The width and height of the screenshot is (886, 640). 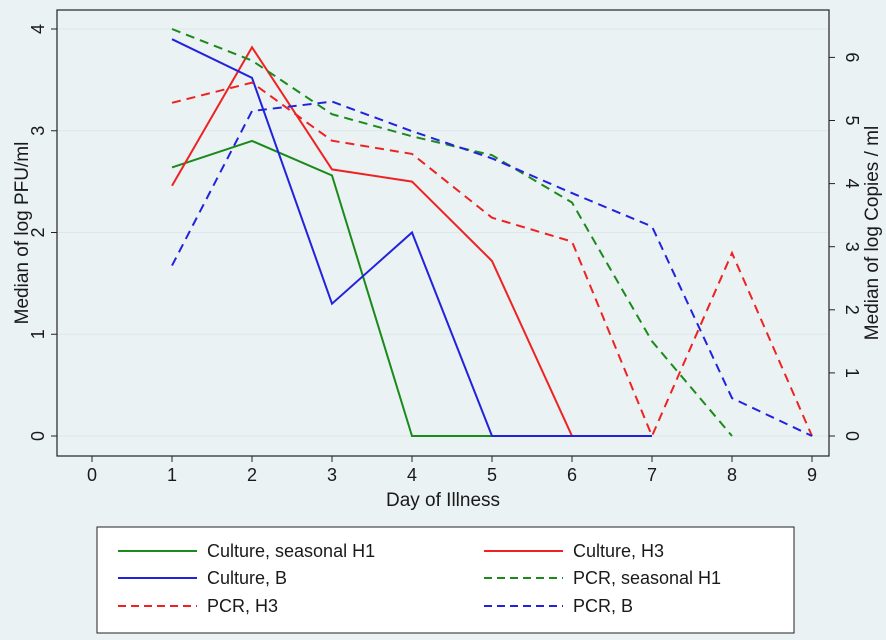 I want to click on y-right-tick-label: 3, so click(x=852, y=247).